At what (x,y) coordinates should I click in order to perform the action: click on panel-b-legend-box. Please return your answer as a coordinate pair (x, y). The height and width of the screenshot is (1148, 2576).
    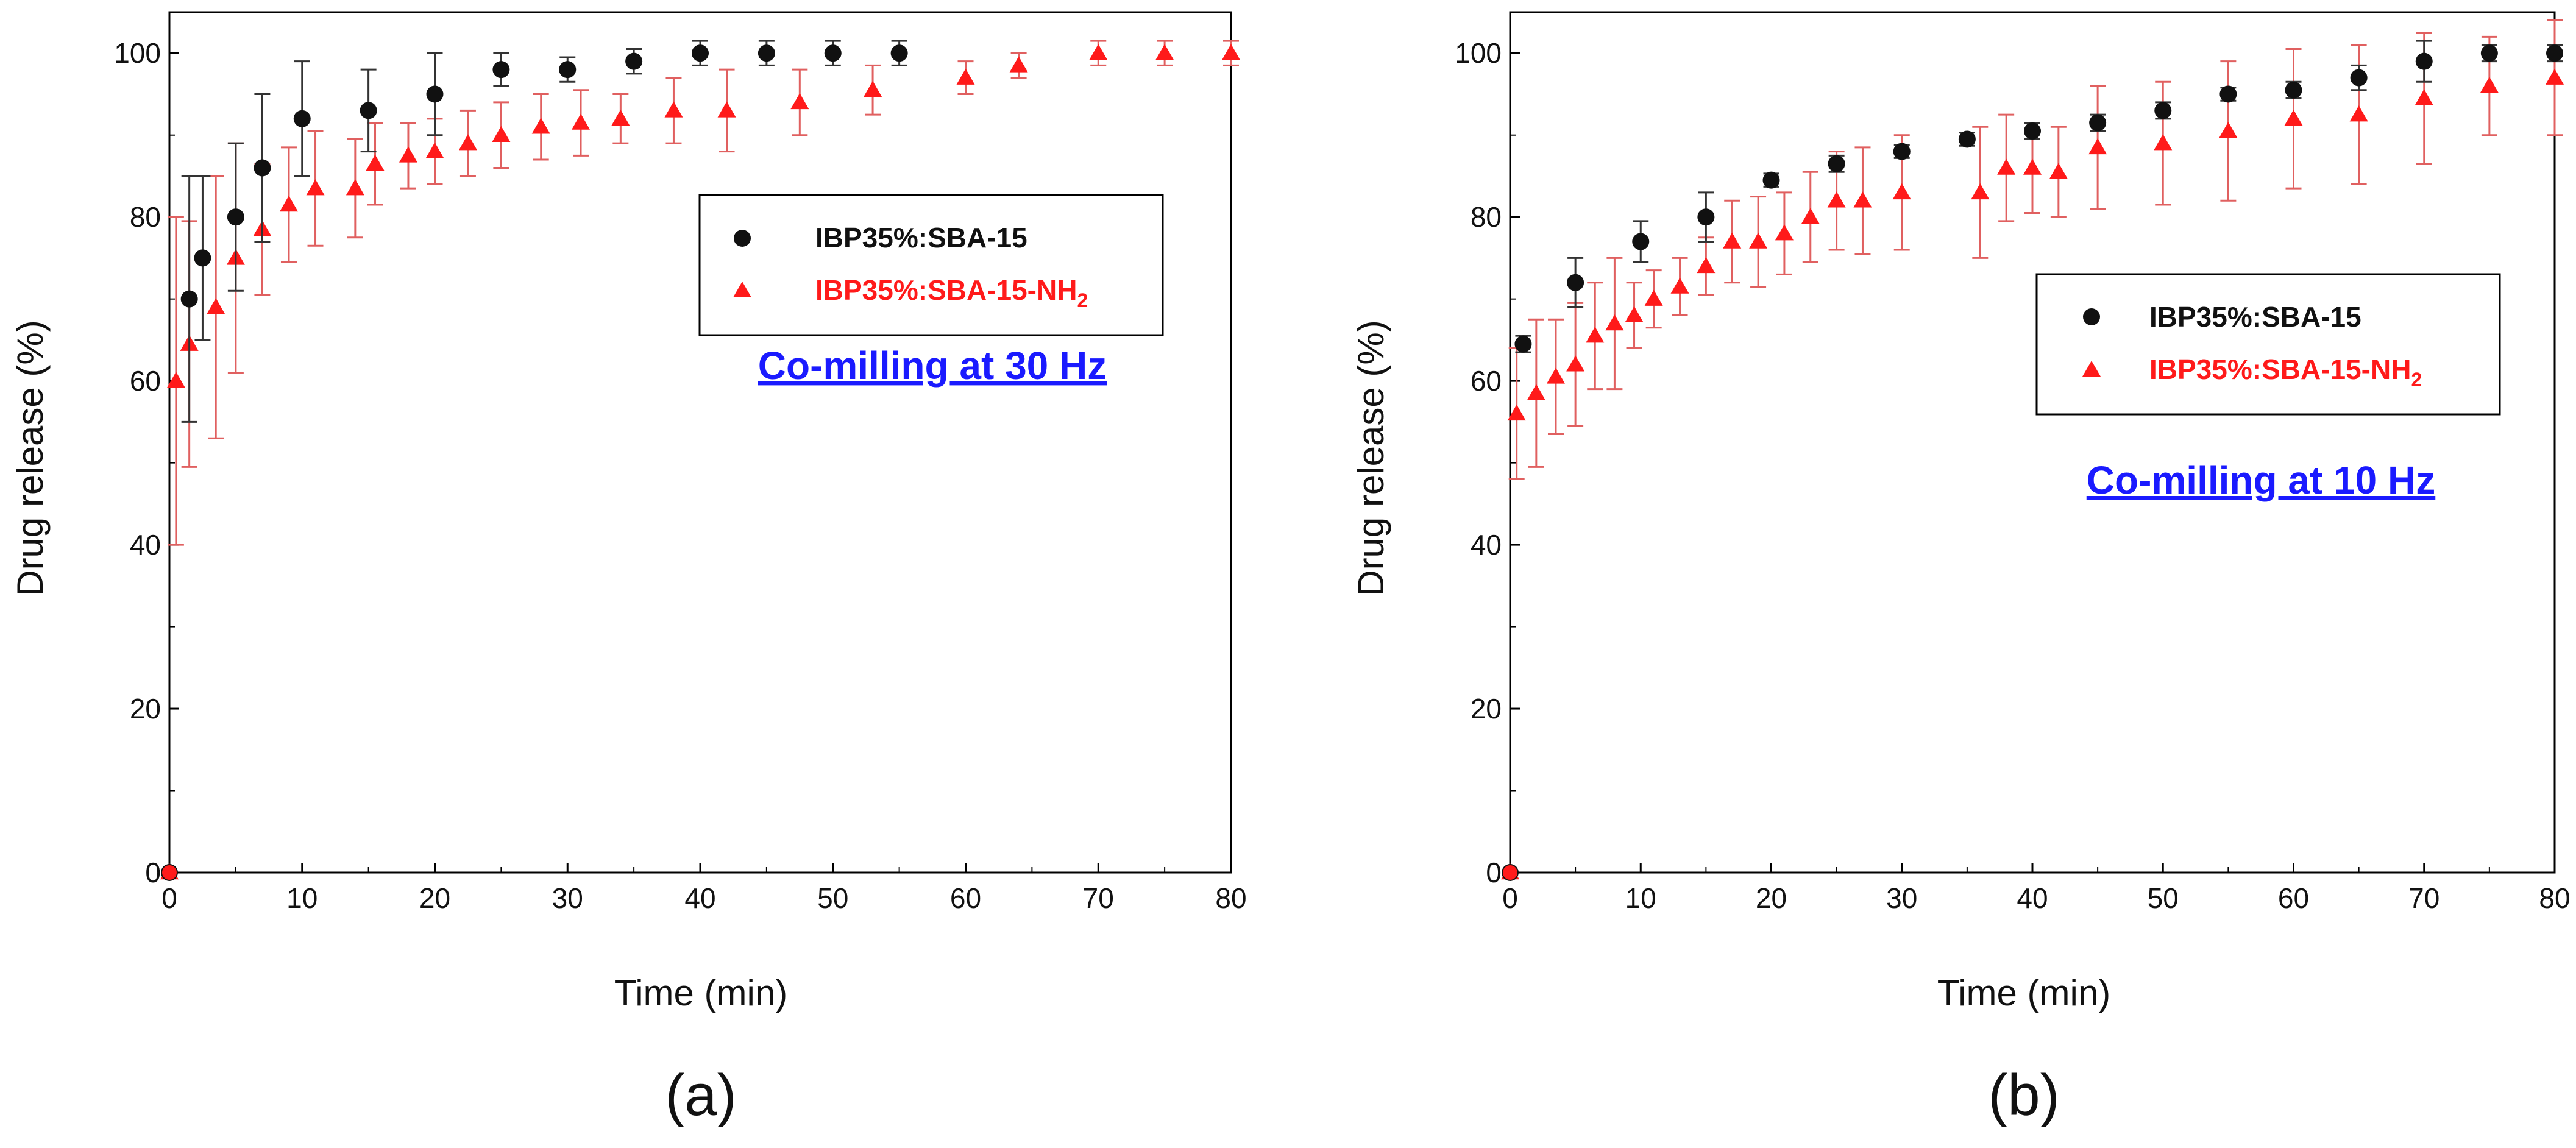
    Looking at the image, I should click on (2268, 344).